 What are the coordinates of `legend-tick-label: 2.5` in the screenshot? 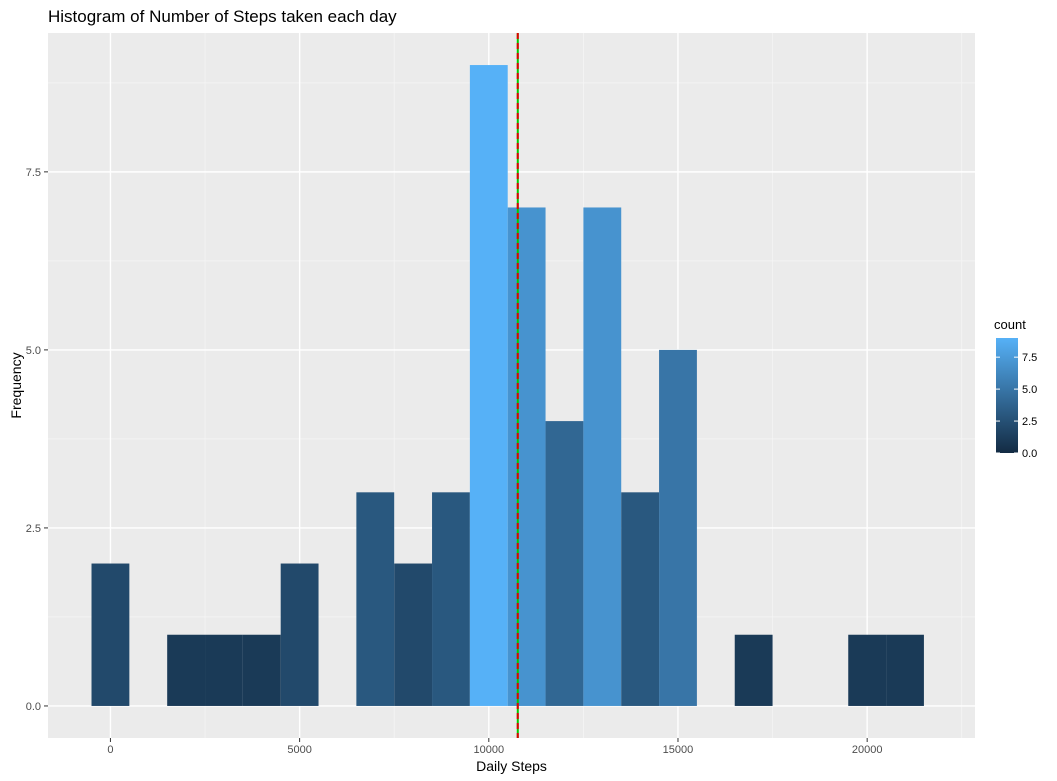 It's located at (1029, 422).